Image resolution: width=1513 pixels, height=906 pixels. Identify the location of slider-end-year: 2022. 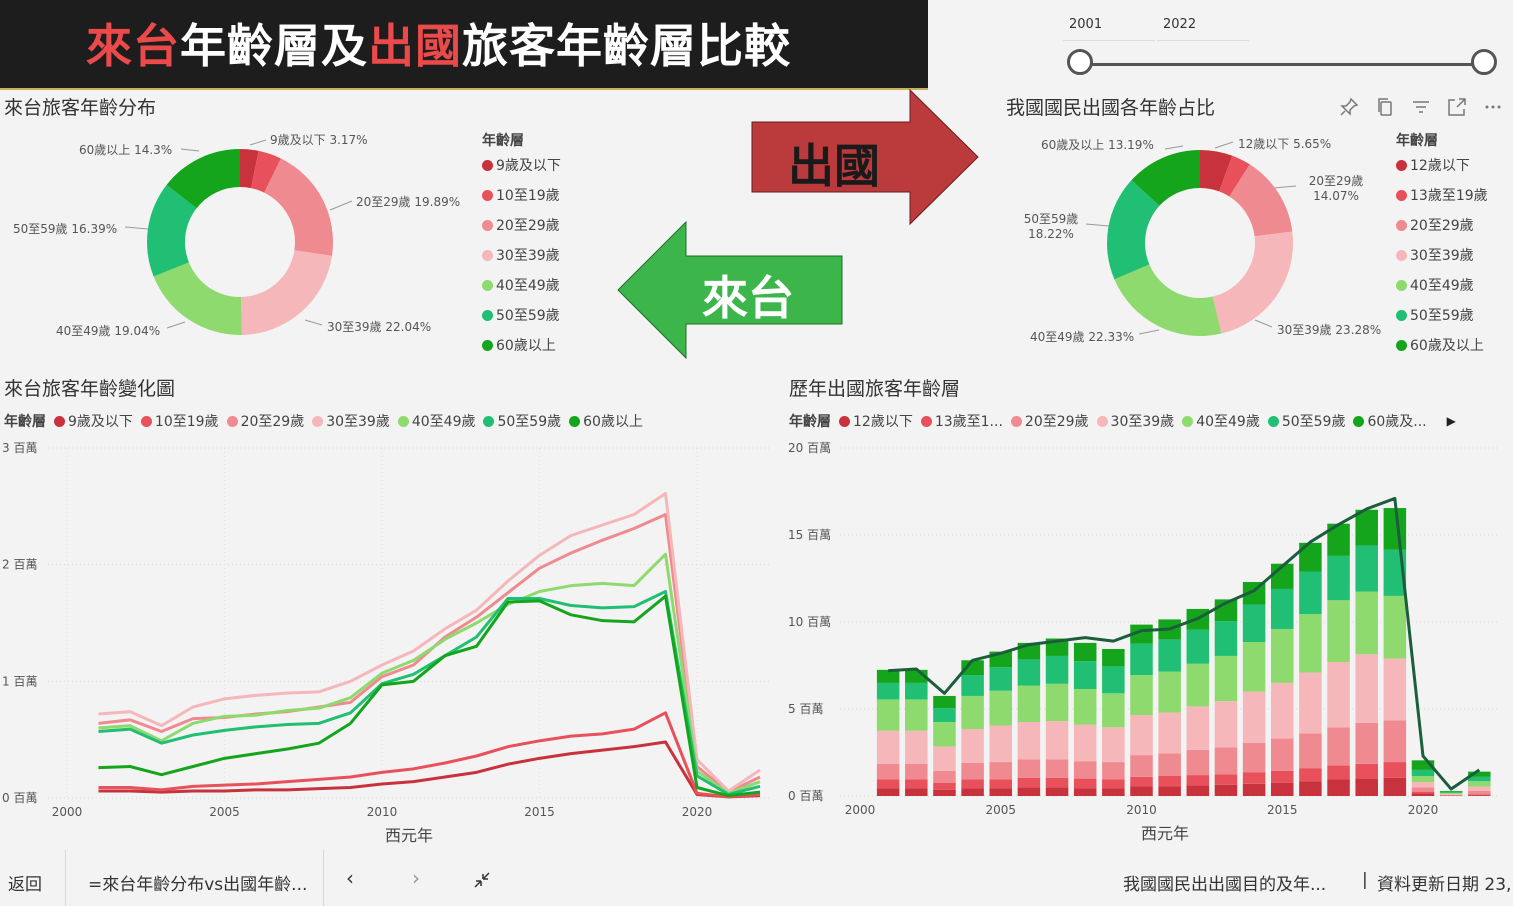
(1203, 25).